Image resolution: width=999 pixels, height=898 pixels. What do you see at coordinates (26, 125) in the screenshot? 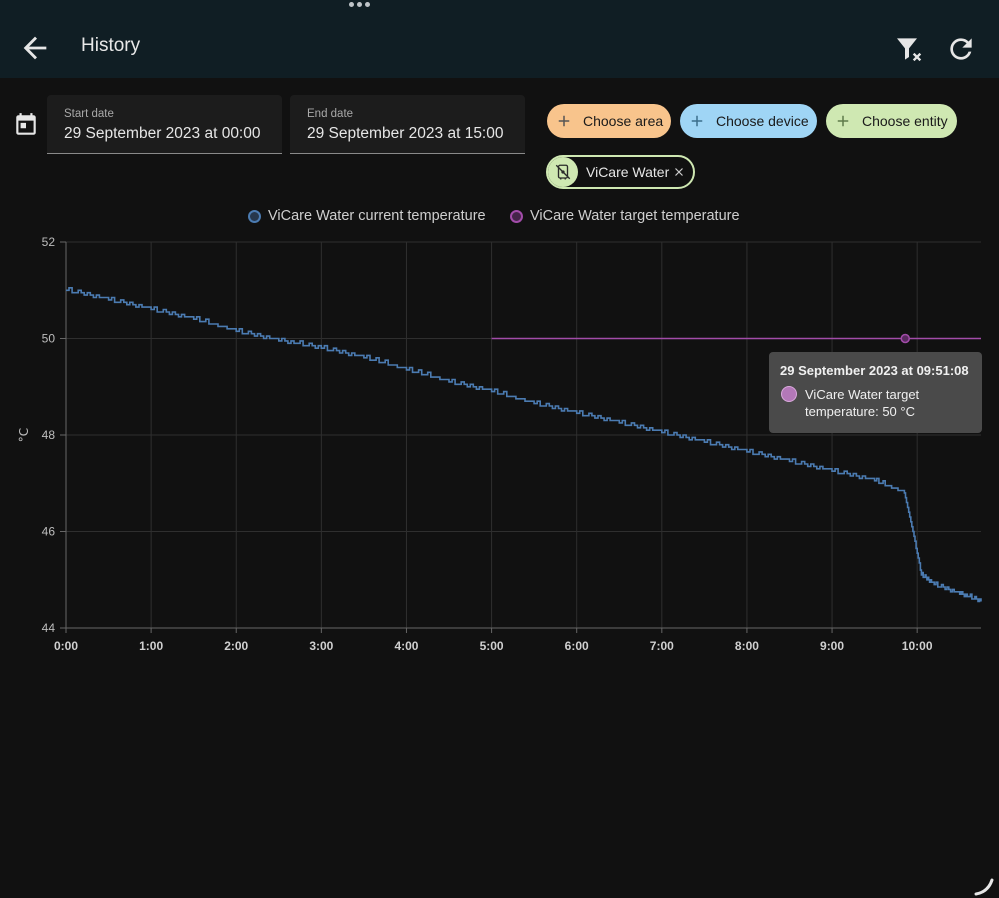
I see `calendar-icon` at bounding box center [26, 125].